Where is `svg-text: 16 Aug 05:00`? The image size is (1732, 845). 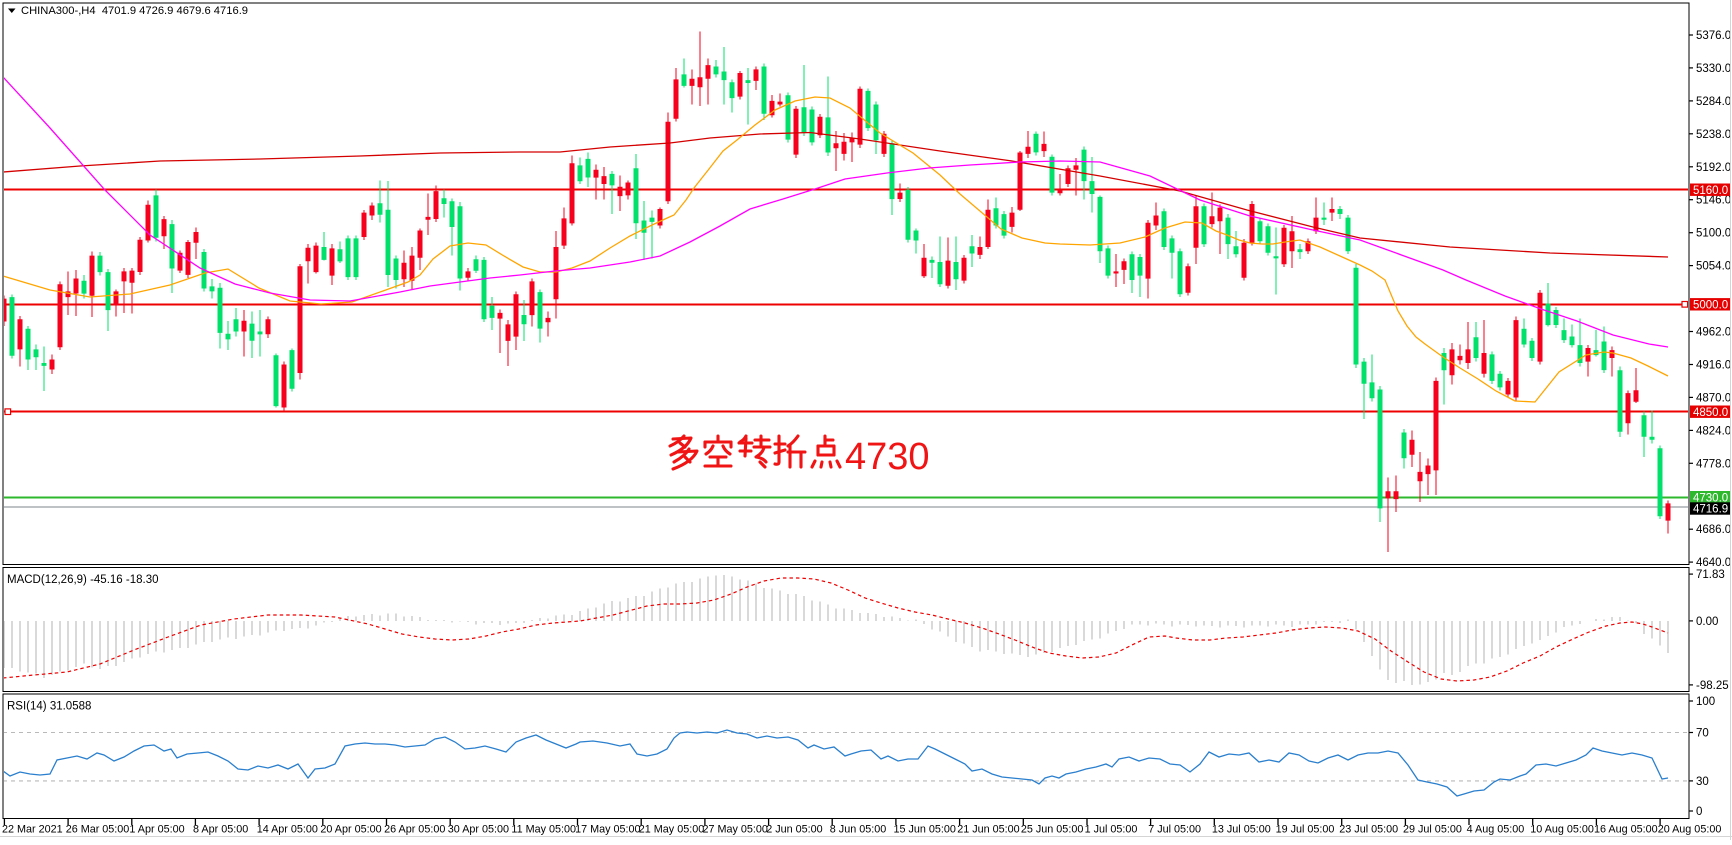 svg-text: 16 Aug 05:00 is located at coordinates (1626, 830).